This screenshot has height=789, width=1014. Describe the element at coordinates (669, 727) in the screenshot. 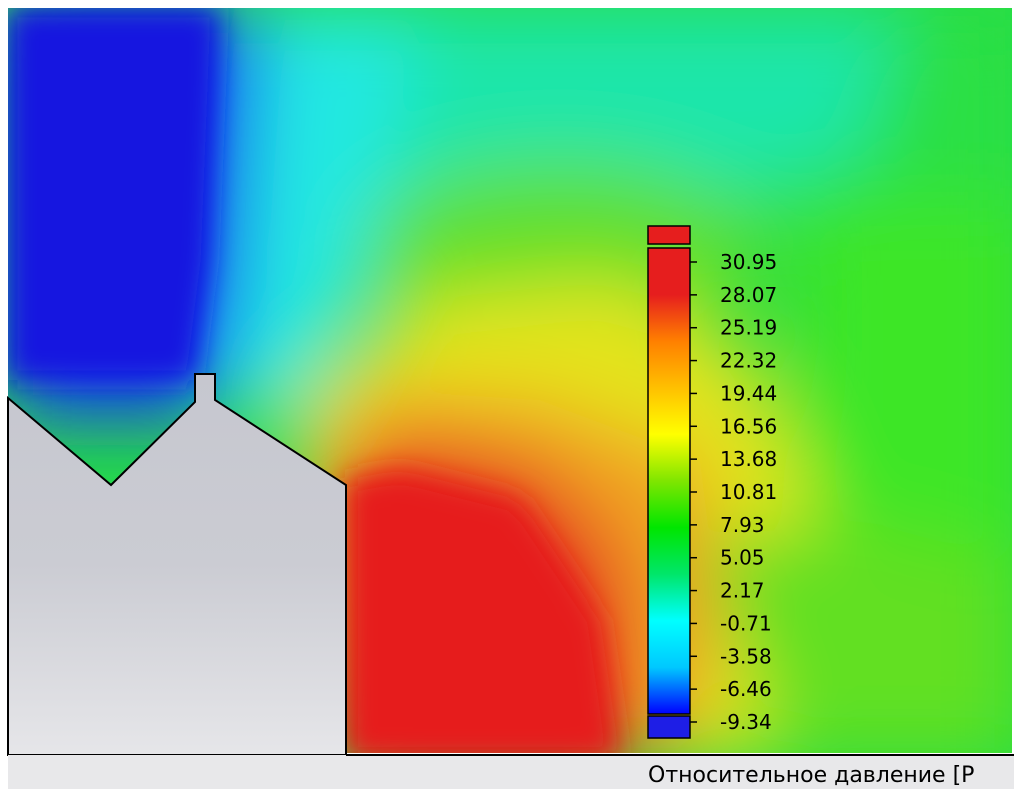

I see `legend-below-range-swatch` at that location.